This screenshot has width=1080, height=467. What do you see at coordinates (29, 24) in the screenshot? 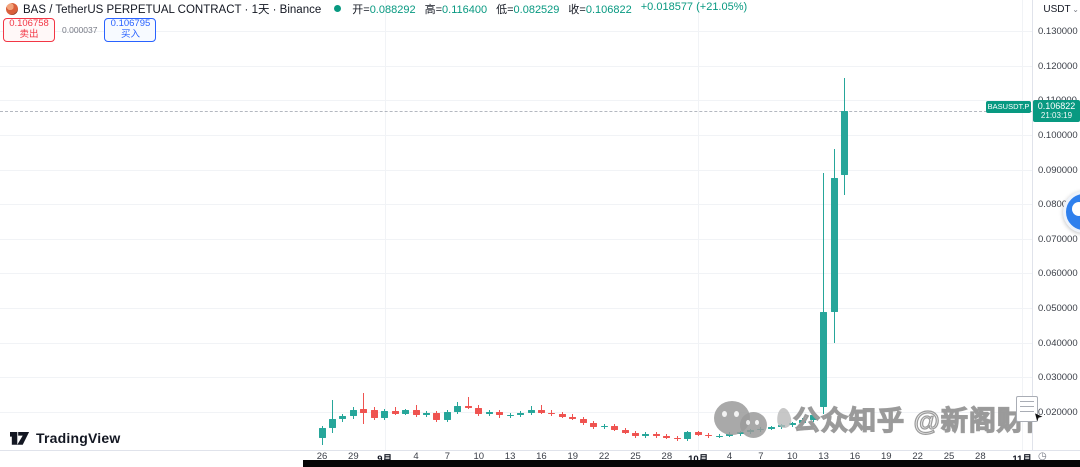
I see `sell-price: 0.106758` at bounding box center [29, 24].